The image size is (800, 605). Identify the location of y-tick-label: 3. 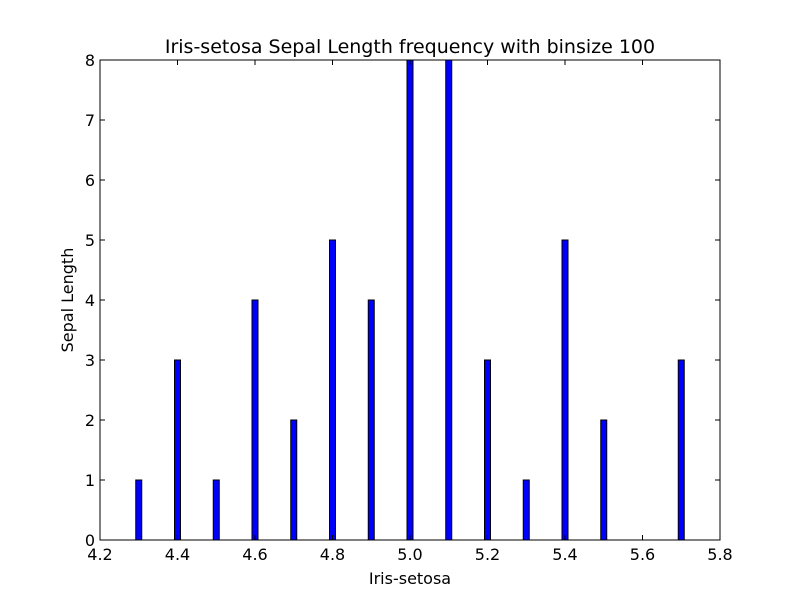
(90, 360).